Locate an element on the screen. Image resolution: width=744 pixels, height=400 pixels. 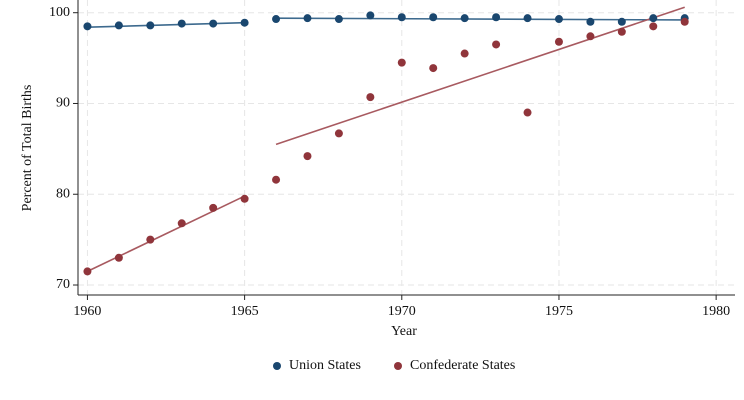
y-tick-label: 80 is located at coordinates (63, 193).